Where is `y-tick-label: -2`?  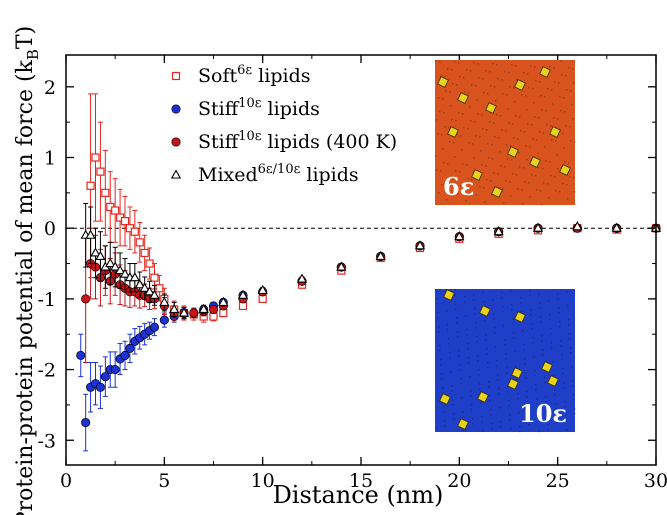 y-tick-label: -2 is located at coordinates (46, 371).